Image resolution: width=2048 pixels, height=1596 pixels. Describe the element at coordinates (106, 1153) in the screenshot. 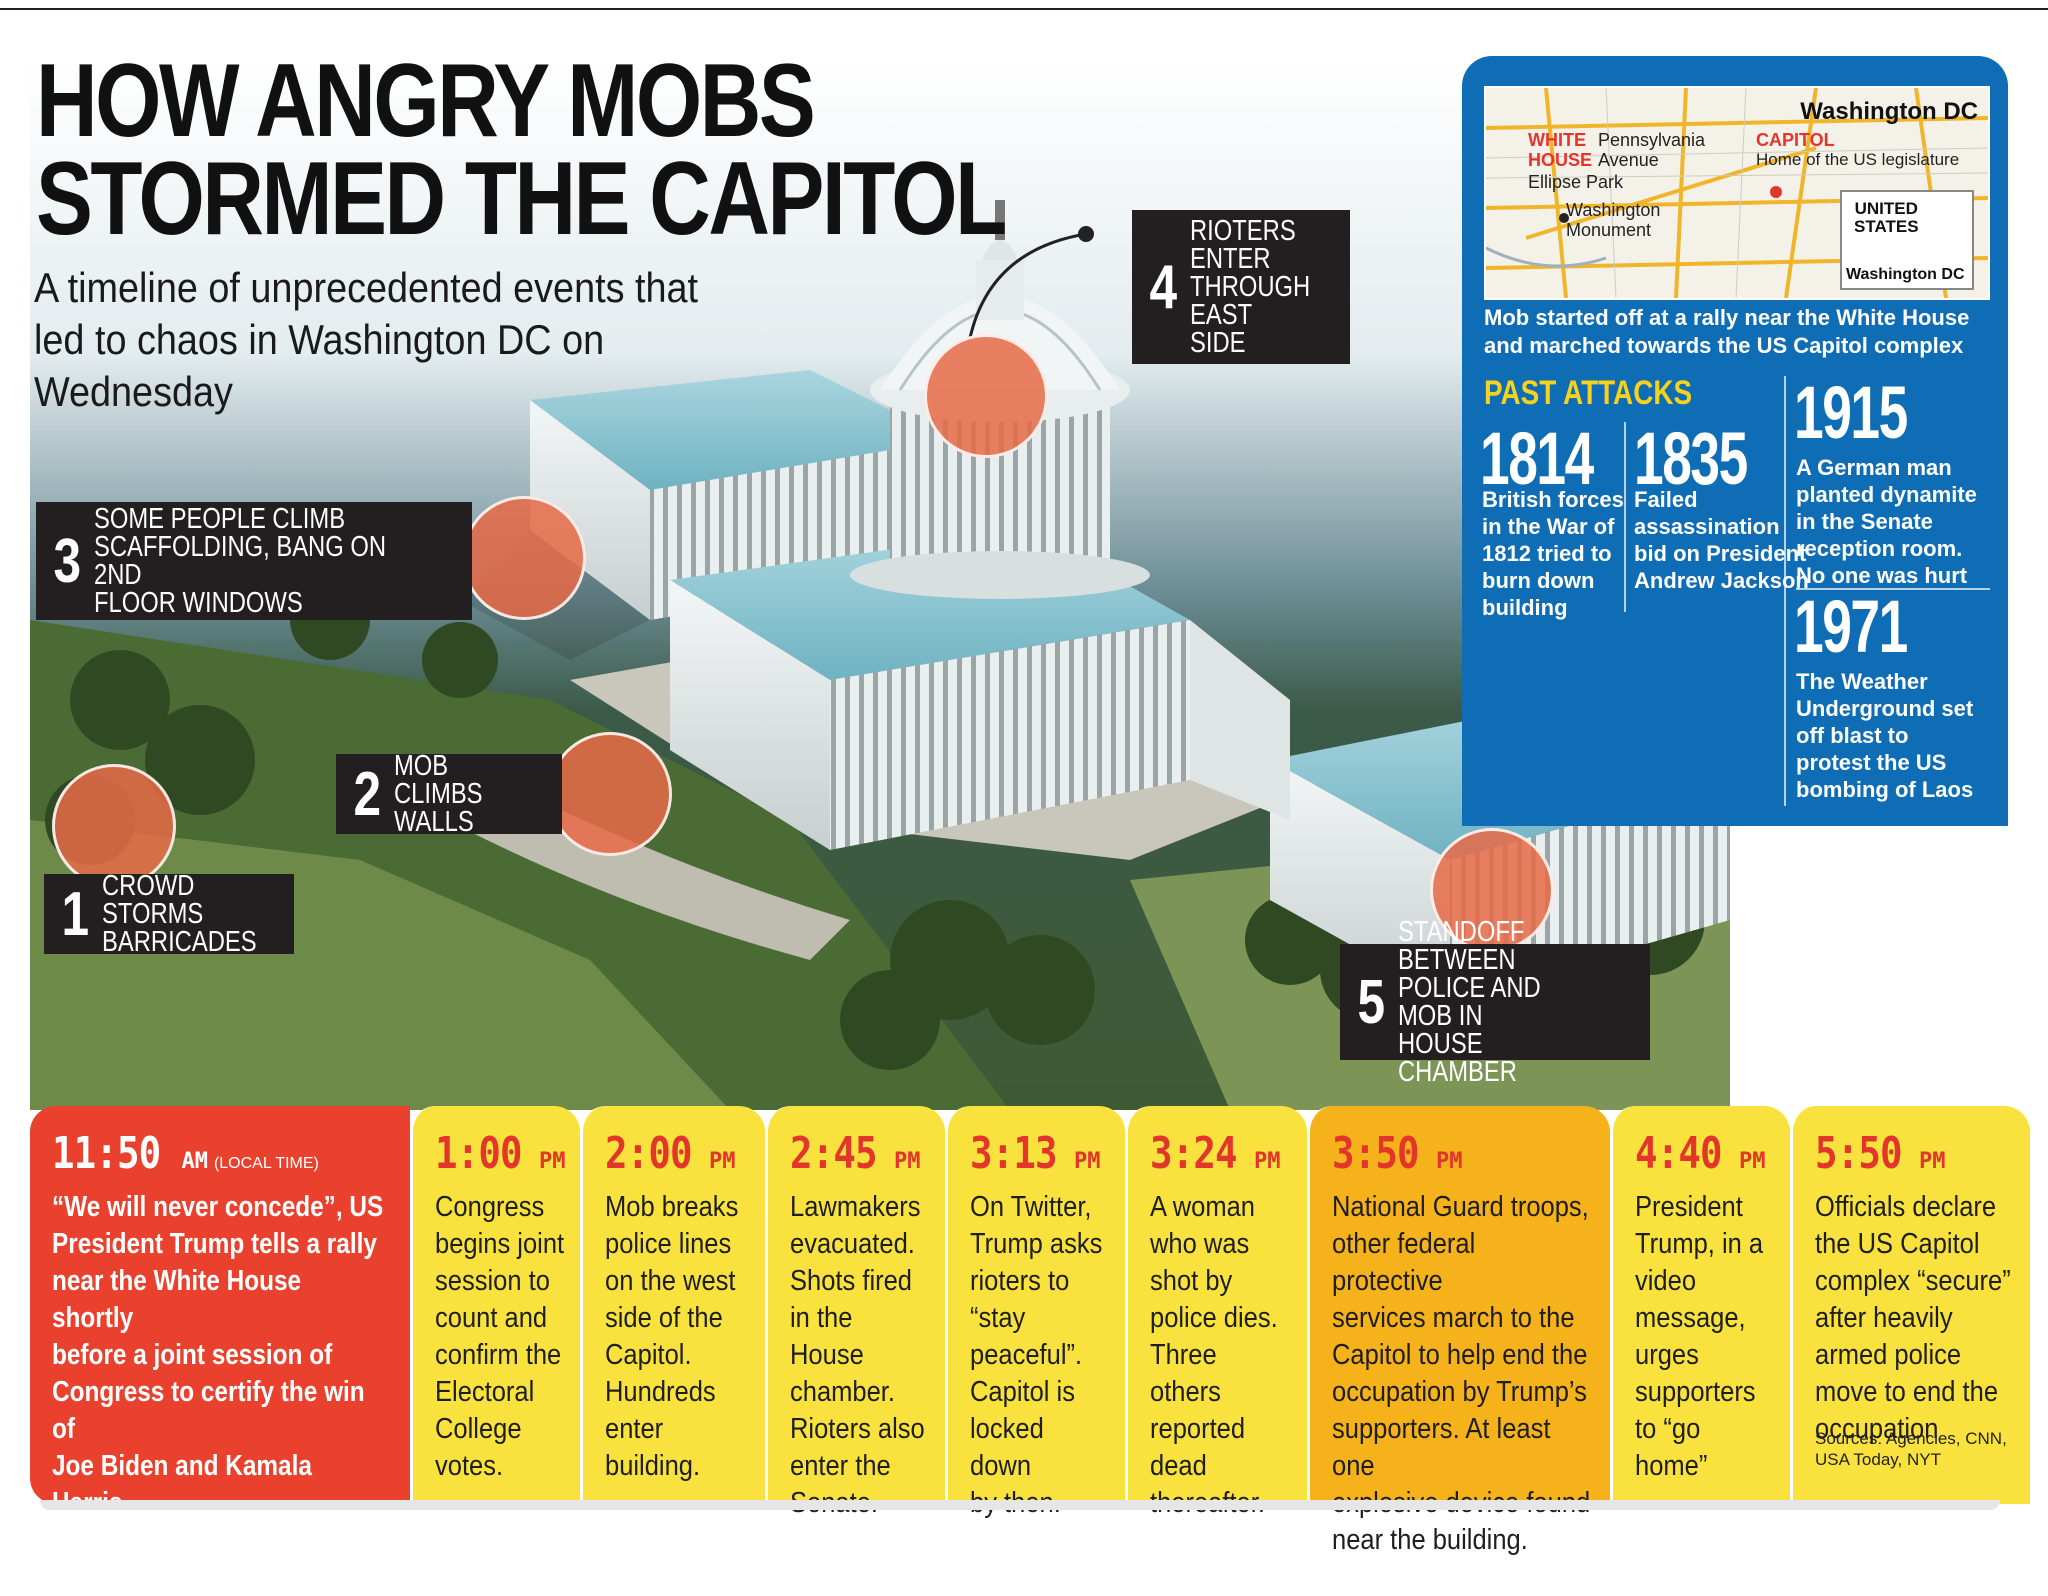

I see `timeline-time: 11:50` at that location.